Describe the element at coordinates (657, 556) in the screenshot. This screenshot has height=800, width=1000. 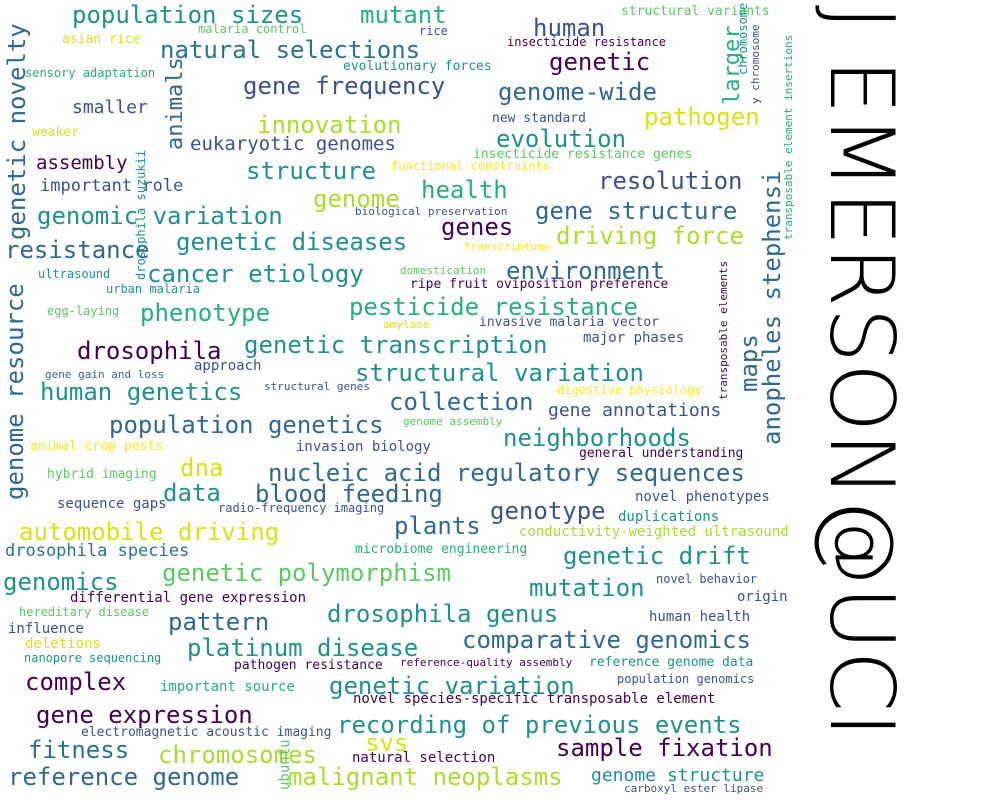
I see `cloud-word: genetic drift` at that location.